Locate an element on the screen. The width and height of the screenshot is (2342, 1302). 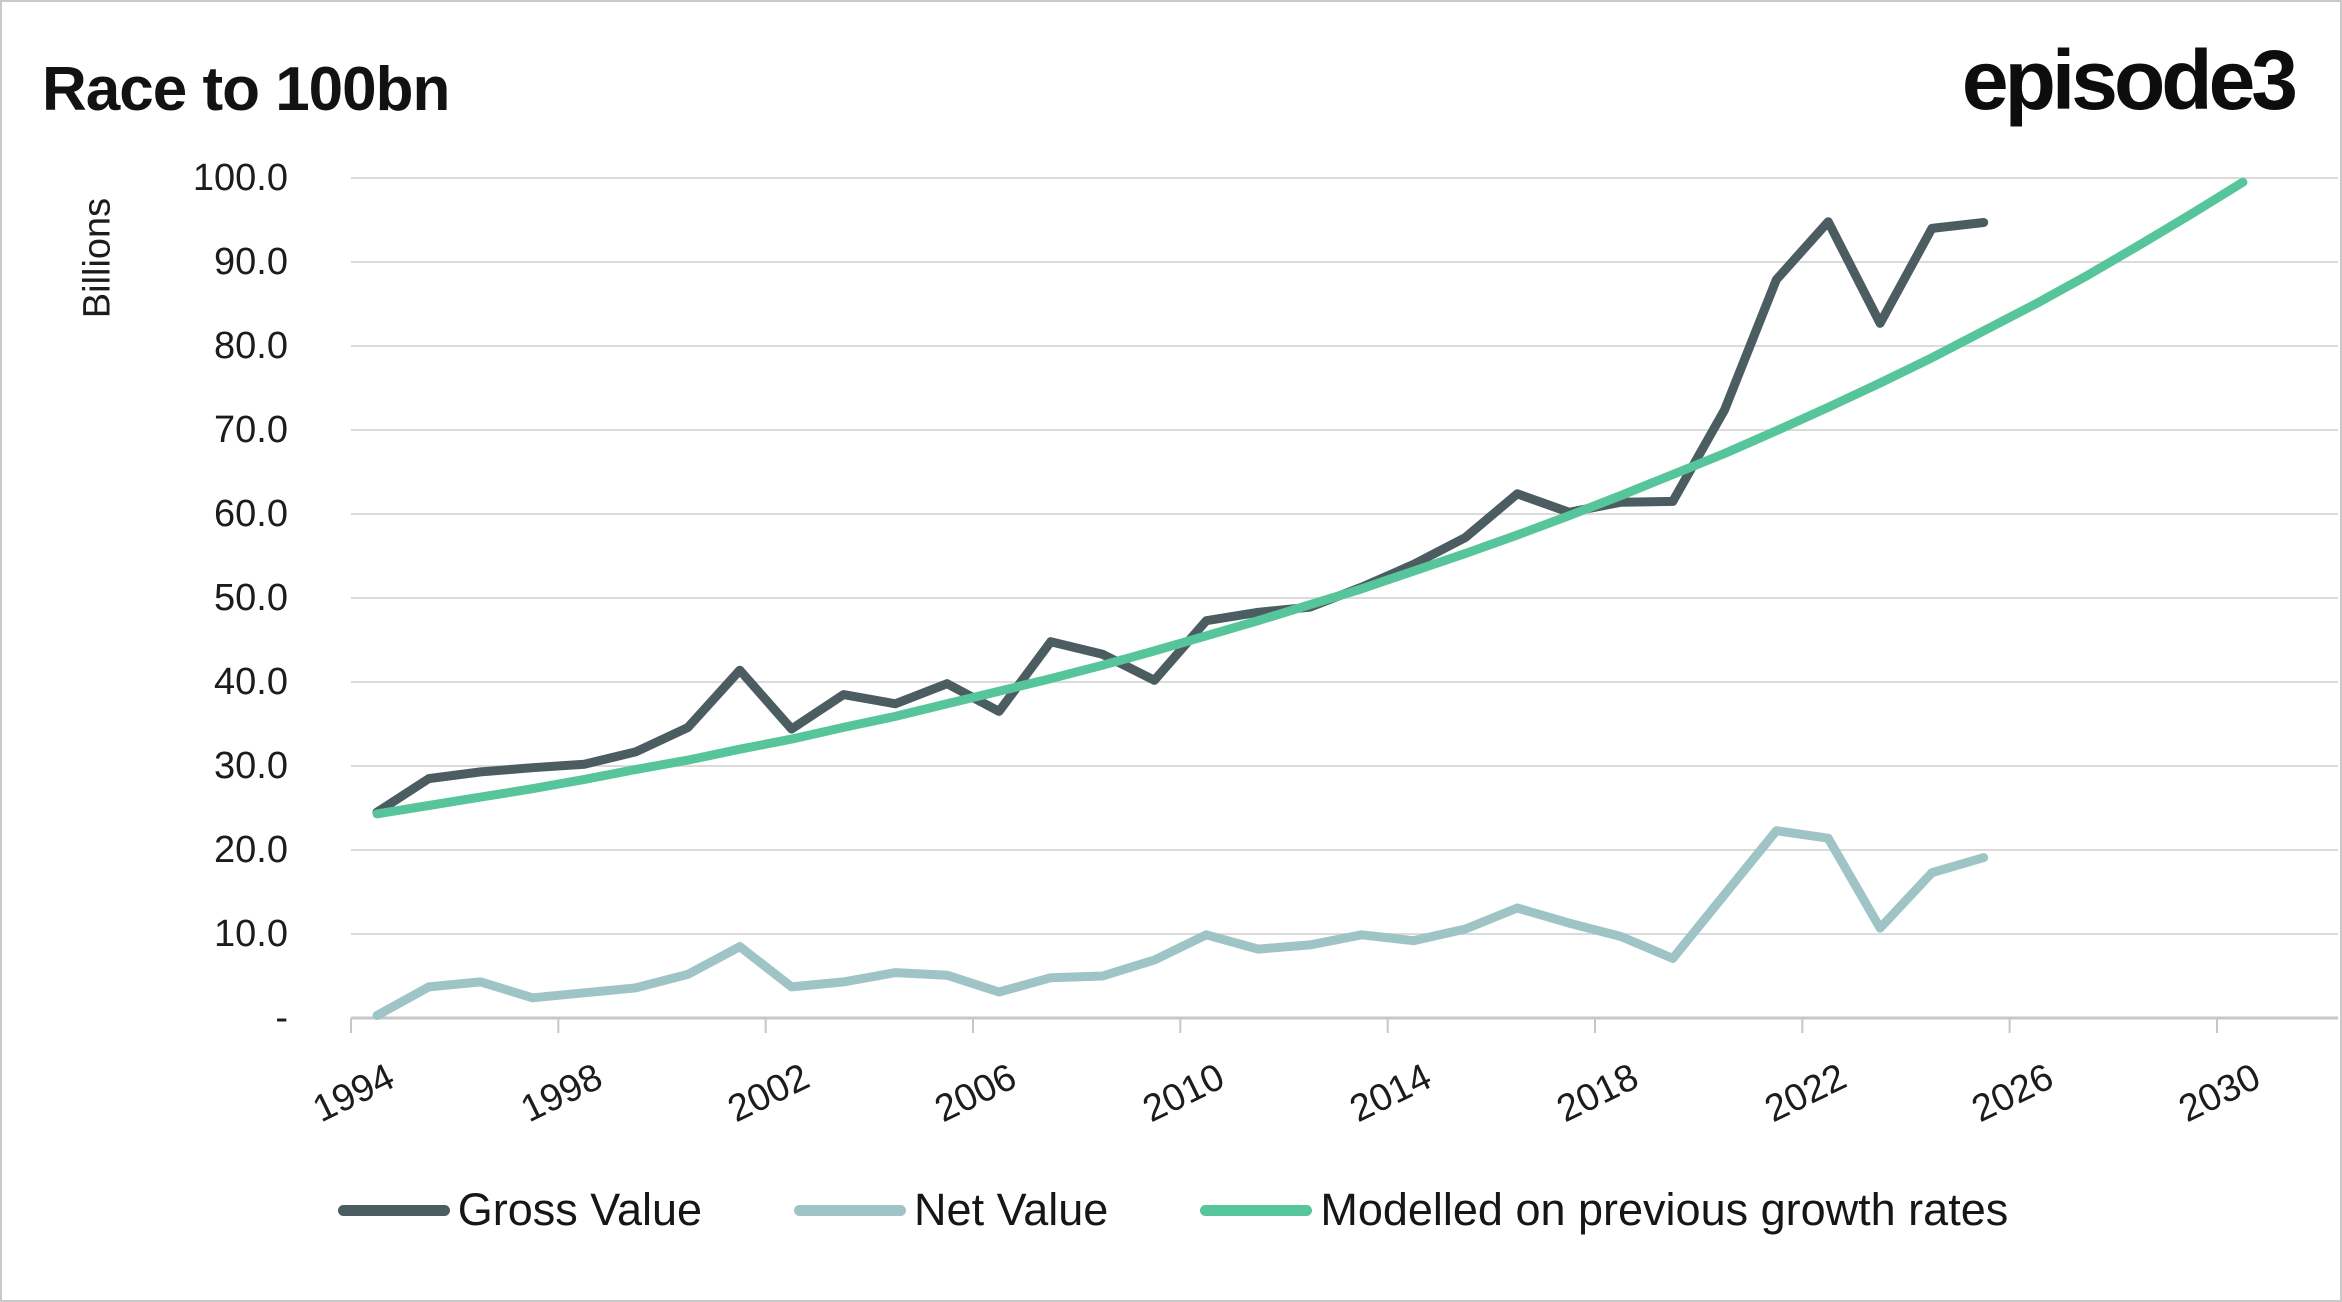
brand-logo: episode3 is located at coordinates (2129, 80).